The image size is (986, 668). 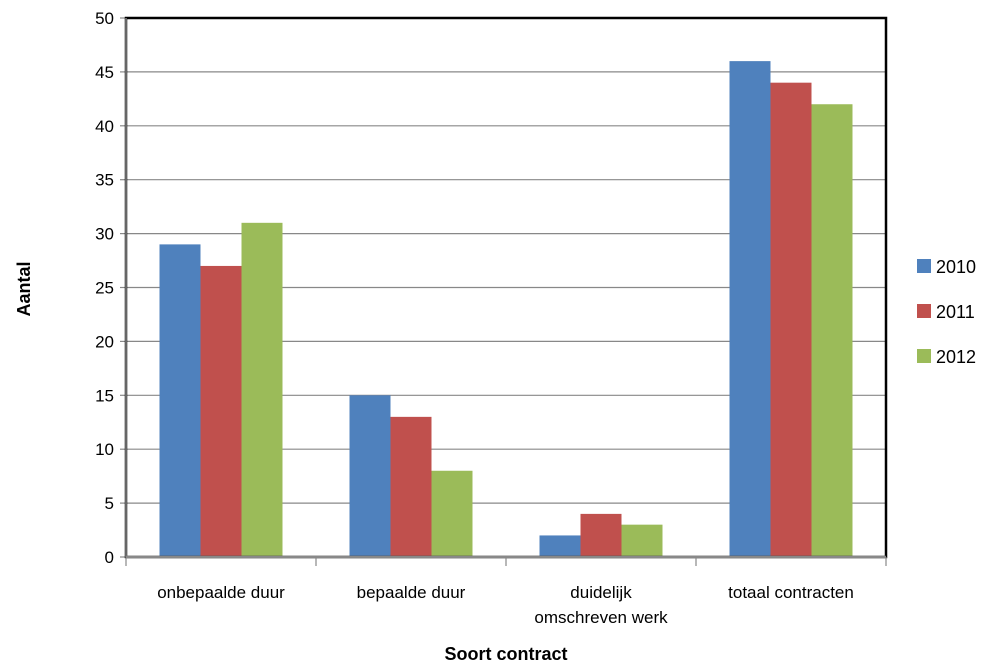 What do you see at coordinates (505, 654) in the screenshot?
I see `x-axis-title: Soort contract` at bounding box center [505, 654].